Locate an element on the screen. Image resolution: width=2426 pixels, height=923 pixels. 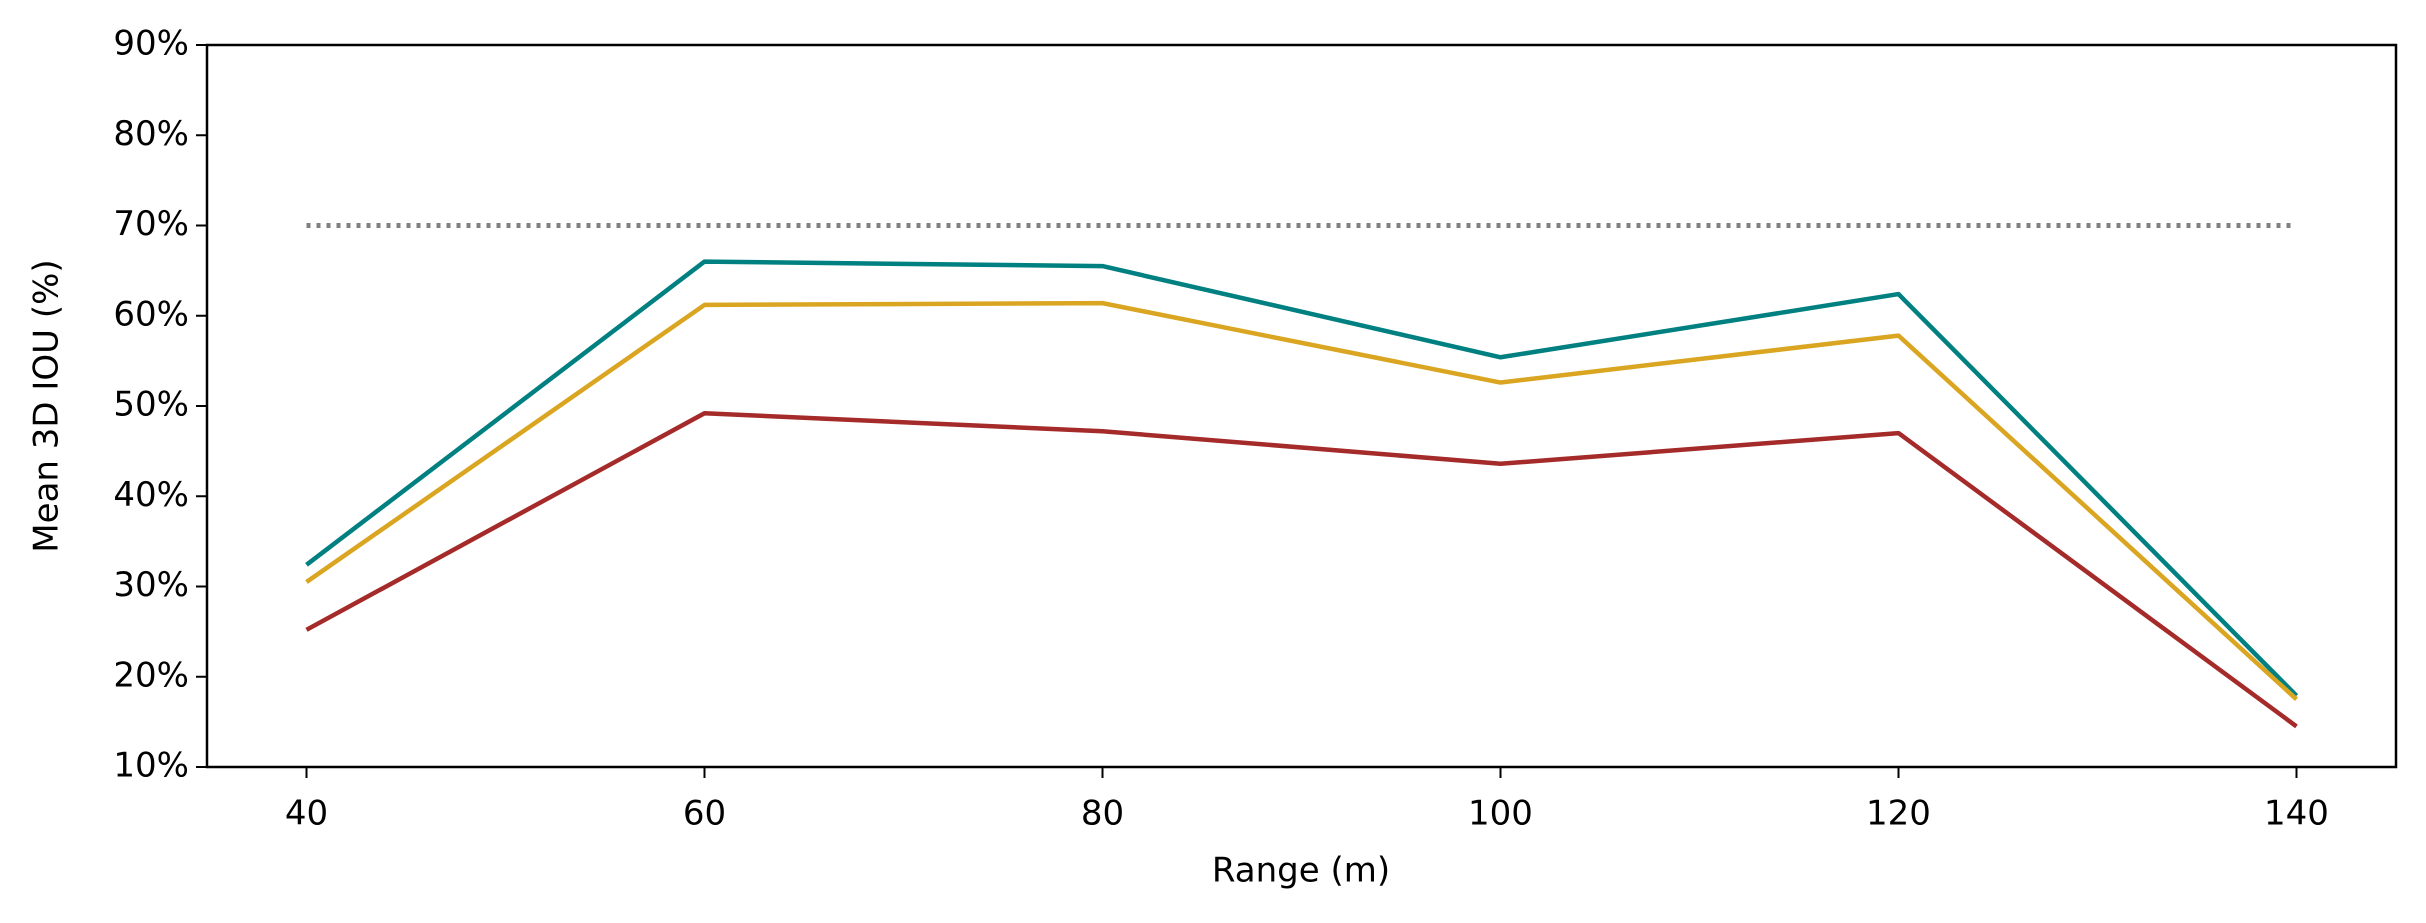
y-tick-label: 30% is located at coordinates (151, 585).